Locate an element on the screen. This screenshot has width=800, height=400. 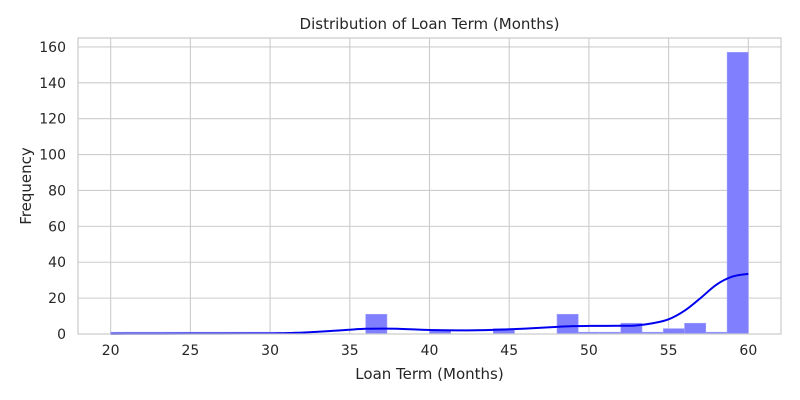
y-tick-label: 0 is located at coordinates (61, 335).